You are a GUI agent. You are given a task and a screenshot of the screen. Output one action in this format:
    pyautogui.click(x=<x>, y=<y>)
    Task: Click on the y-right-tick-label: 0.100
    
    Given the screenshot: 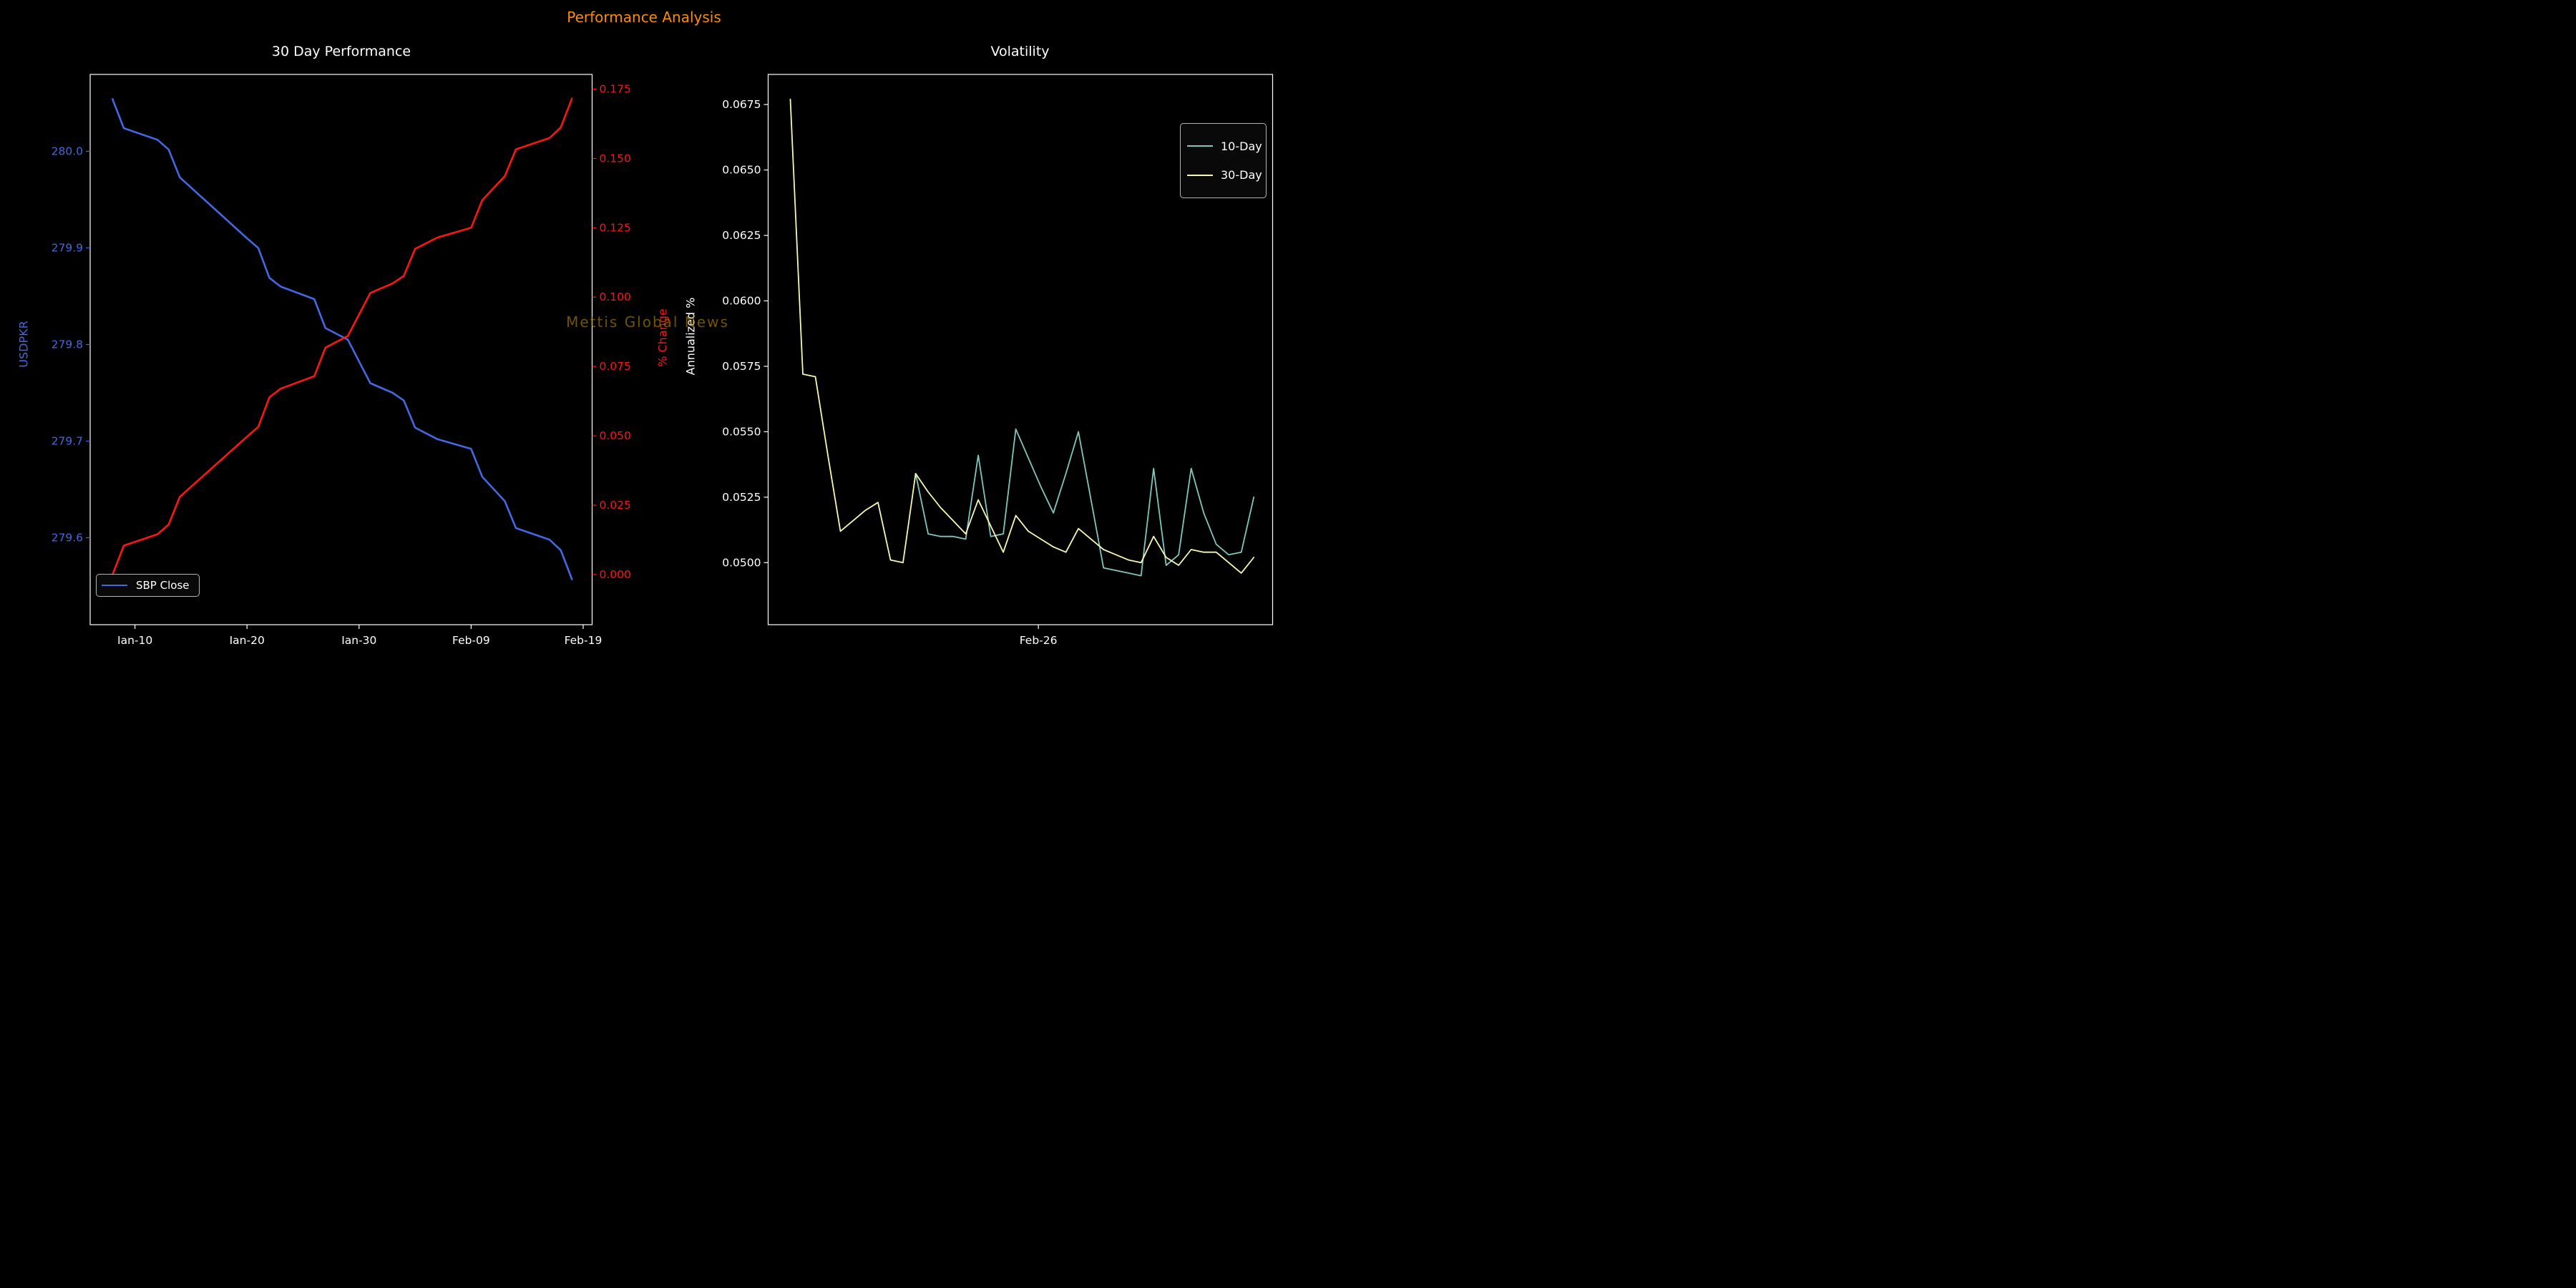 What is the action you would take?
    pyautogui.click(x=615, y=297)
    